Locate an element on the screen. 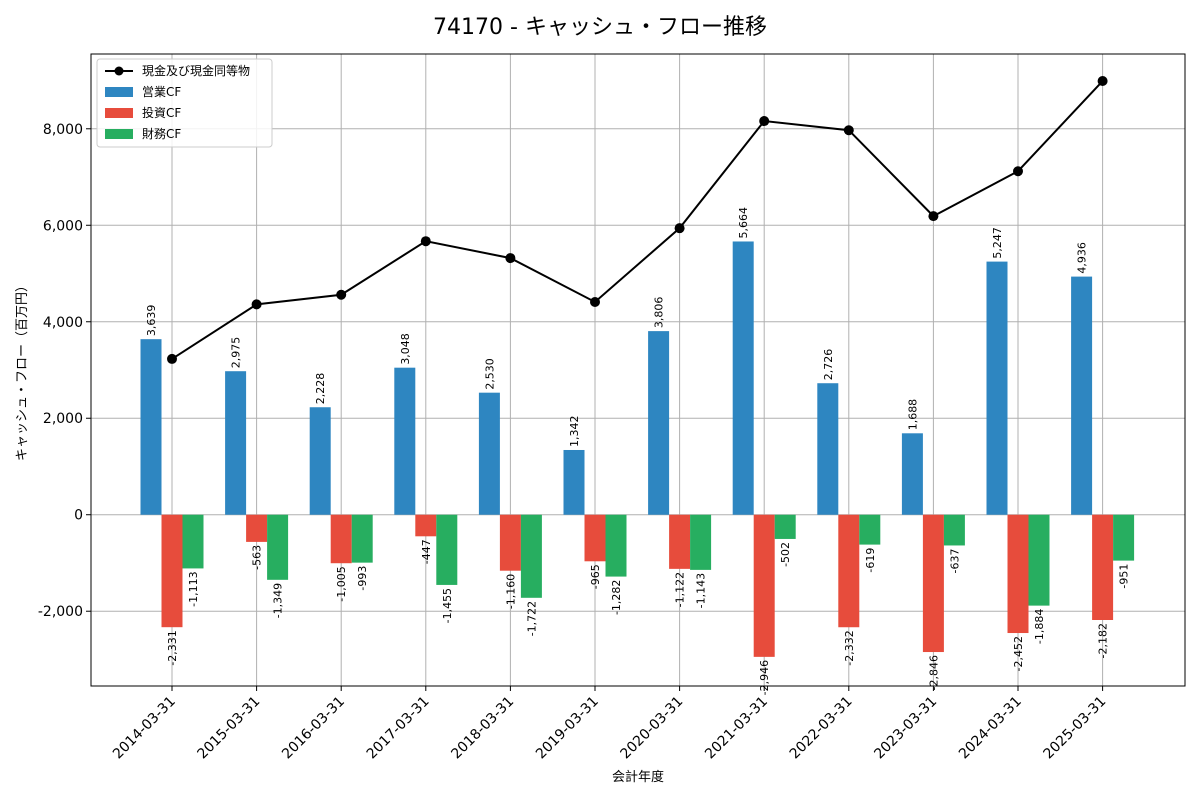  bar-value-label: 5,247 is located at coordinates (997, 243).